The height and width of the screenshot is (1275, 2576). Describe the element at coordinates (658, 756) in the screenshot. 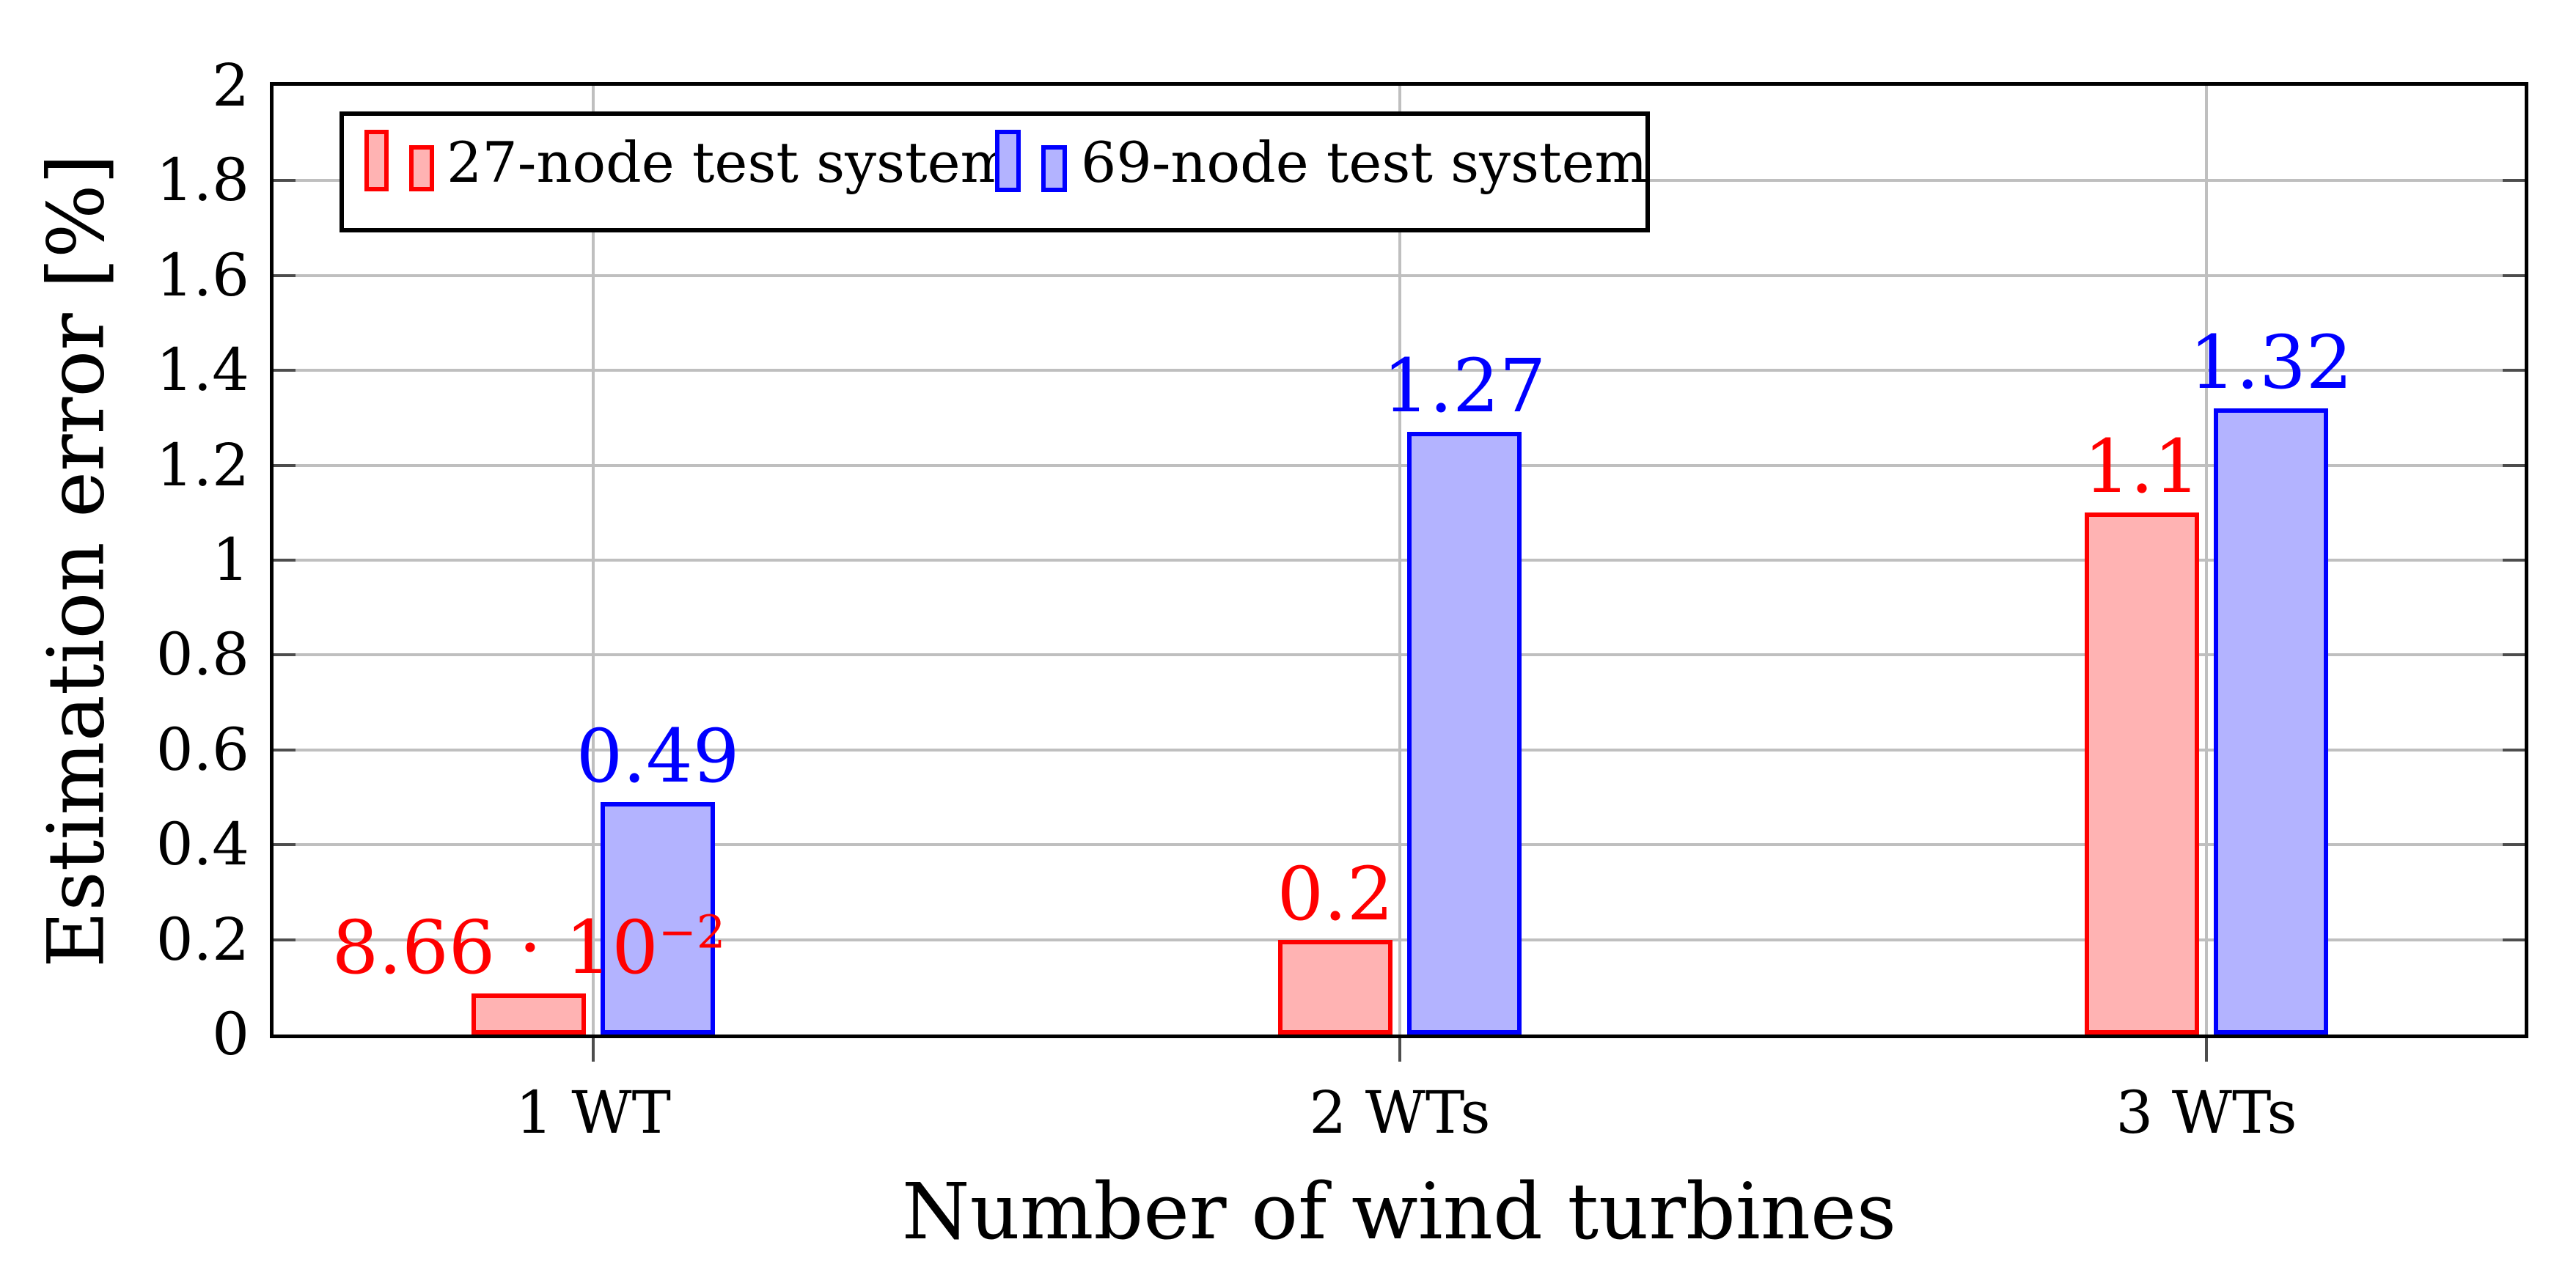

I see `value-label: 0.49` at that location.